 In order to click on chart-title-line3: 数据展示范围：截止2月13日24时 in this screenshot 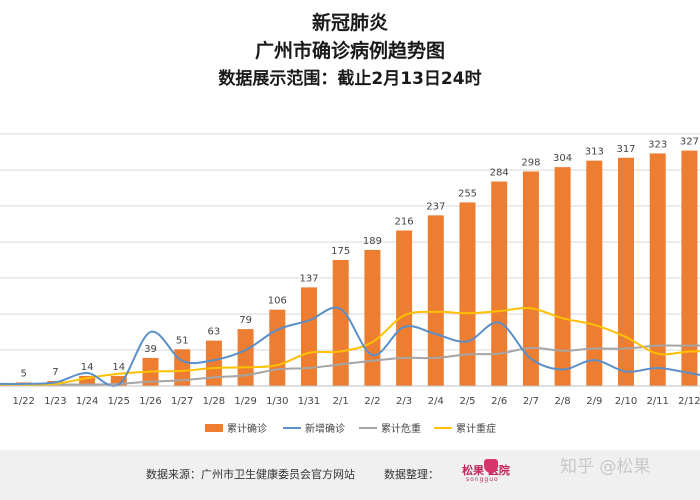, I will do `click(350, 79)`.